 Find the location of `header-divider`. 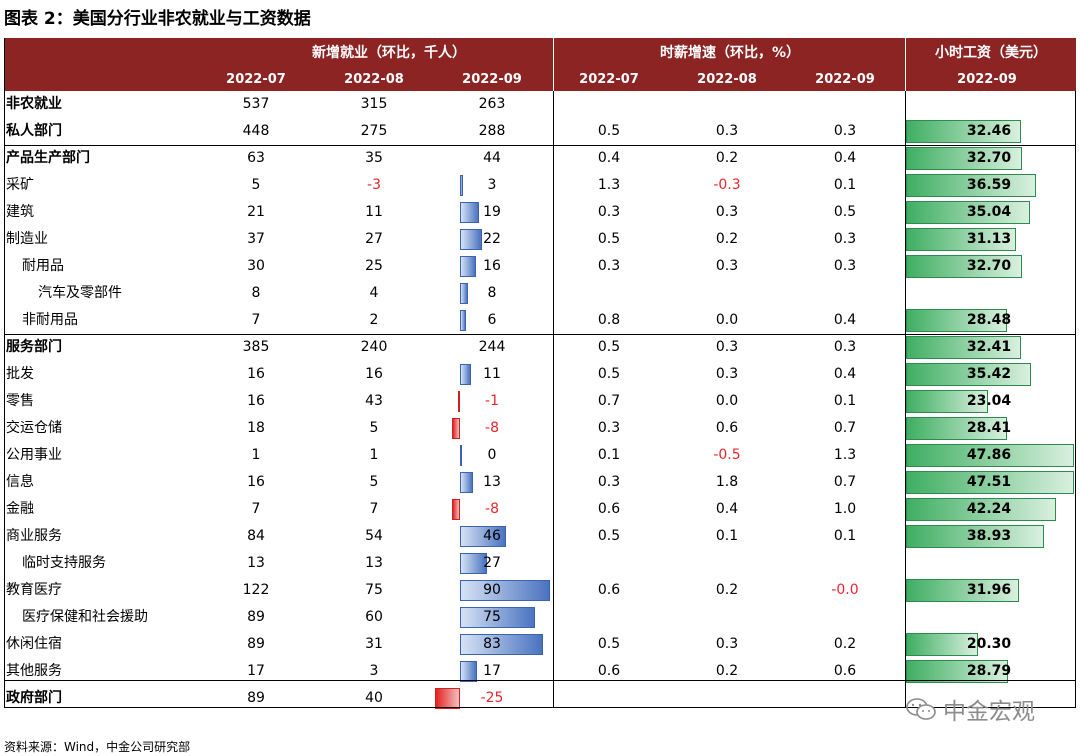

header-divider is located at coordinates (905, 64).